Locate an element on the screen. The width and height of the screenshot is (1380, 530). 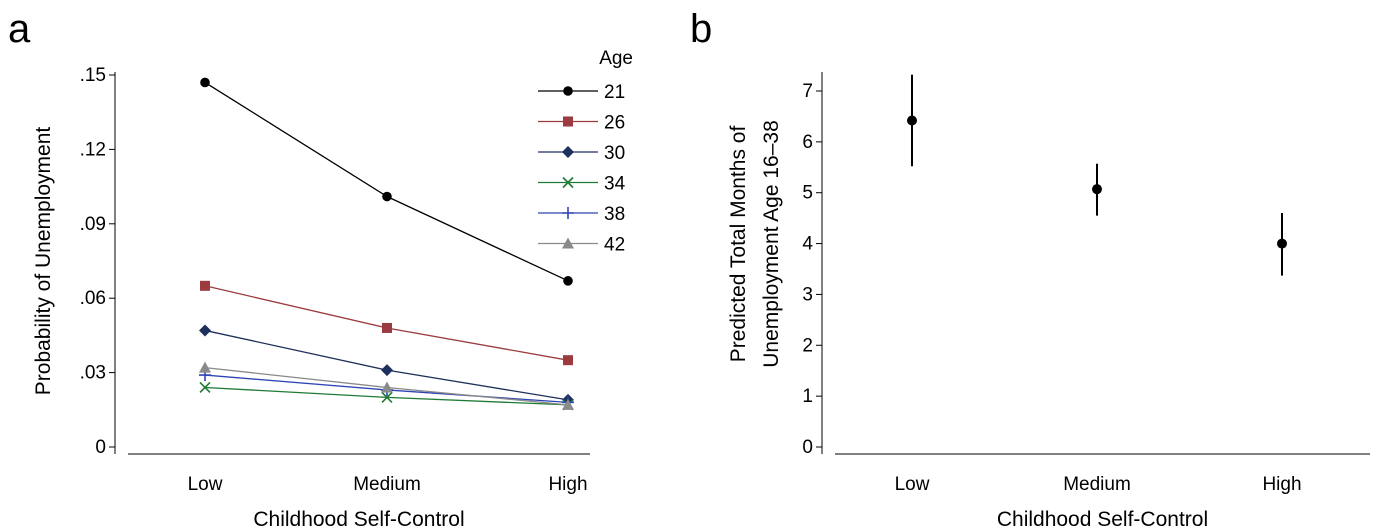
data-point-high is located at coordinates (1282, 243).